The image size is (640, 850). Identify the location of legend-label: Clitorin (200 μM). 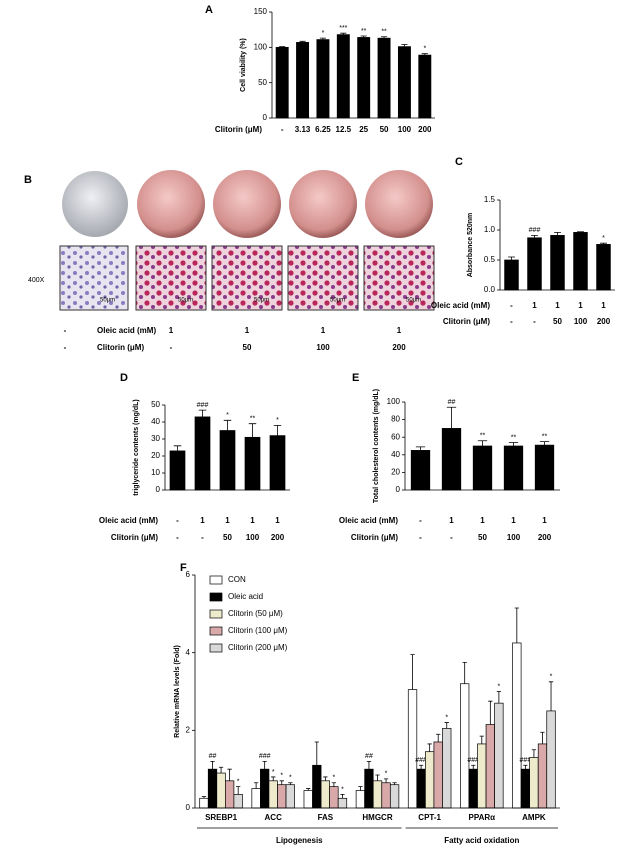
(258, 647).